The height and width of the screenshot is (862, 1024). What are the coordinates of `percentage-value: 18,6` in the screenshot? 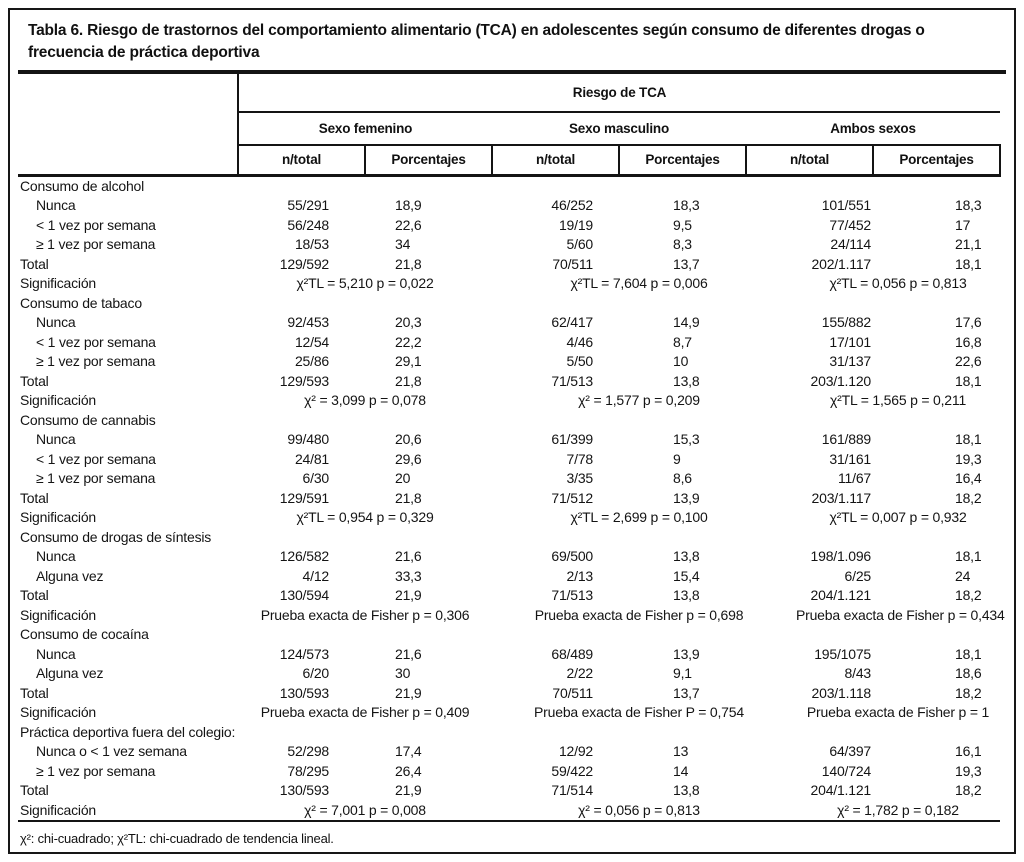 It's located at (968, 673).